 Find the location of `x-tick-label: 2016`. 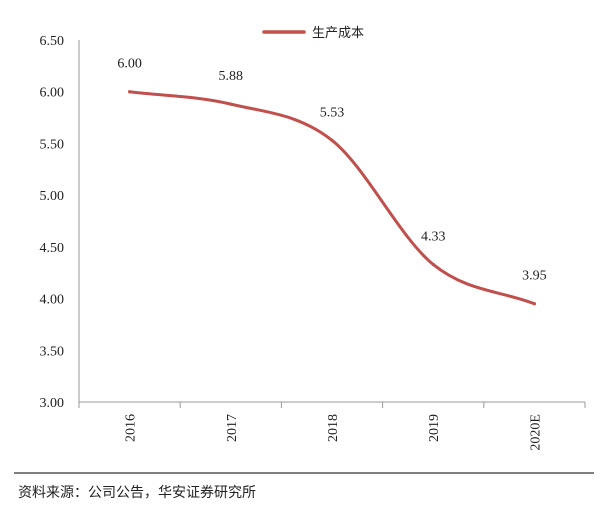

x-tick-label: 2016 is located at coordinates (131, 428).